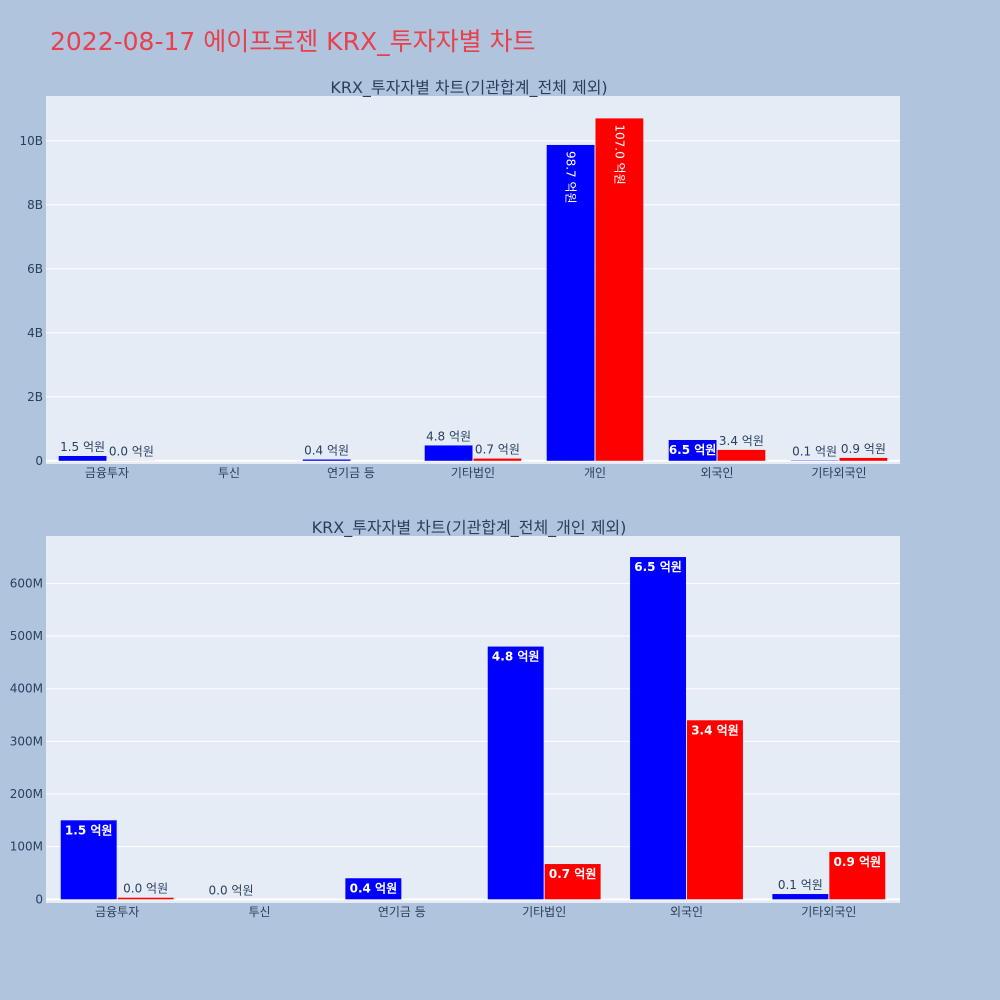 The height and width of the screenshot is (1000, 1000). What do you see at coordinates (26, 636) in the screenshot?
I see `y-tick-label: 500M` at bounding box center [26, 636].